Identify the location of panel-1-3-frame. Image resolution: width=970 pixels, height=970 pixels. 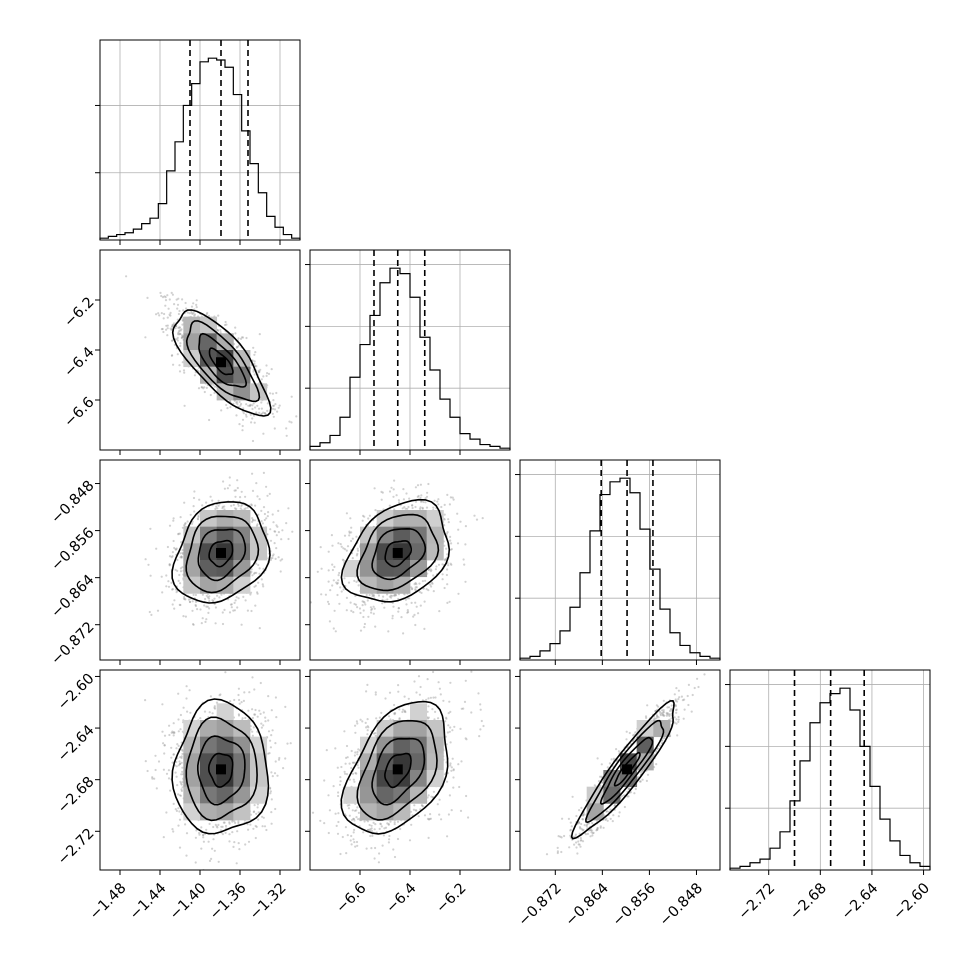
(410, 770).